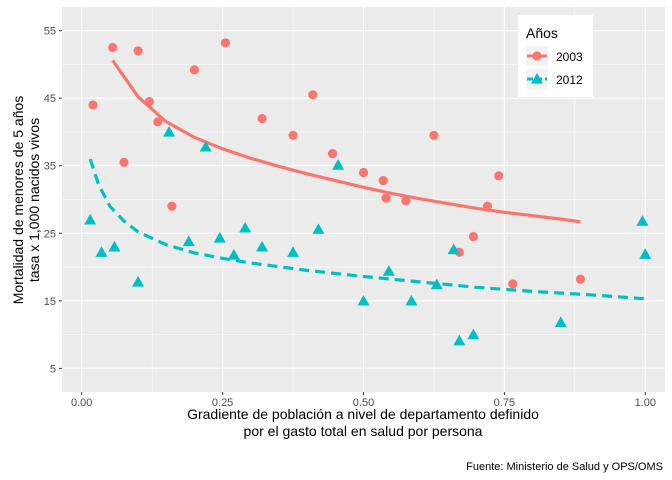 This screenshot has width=672, height=480. I want to click on x-axis-title-line2: por el gasto total en salud por persona, so click(363, 431).